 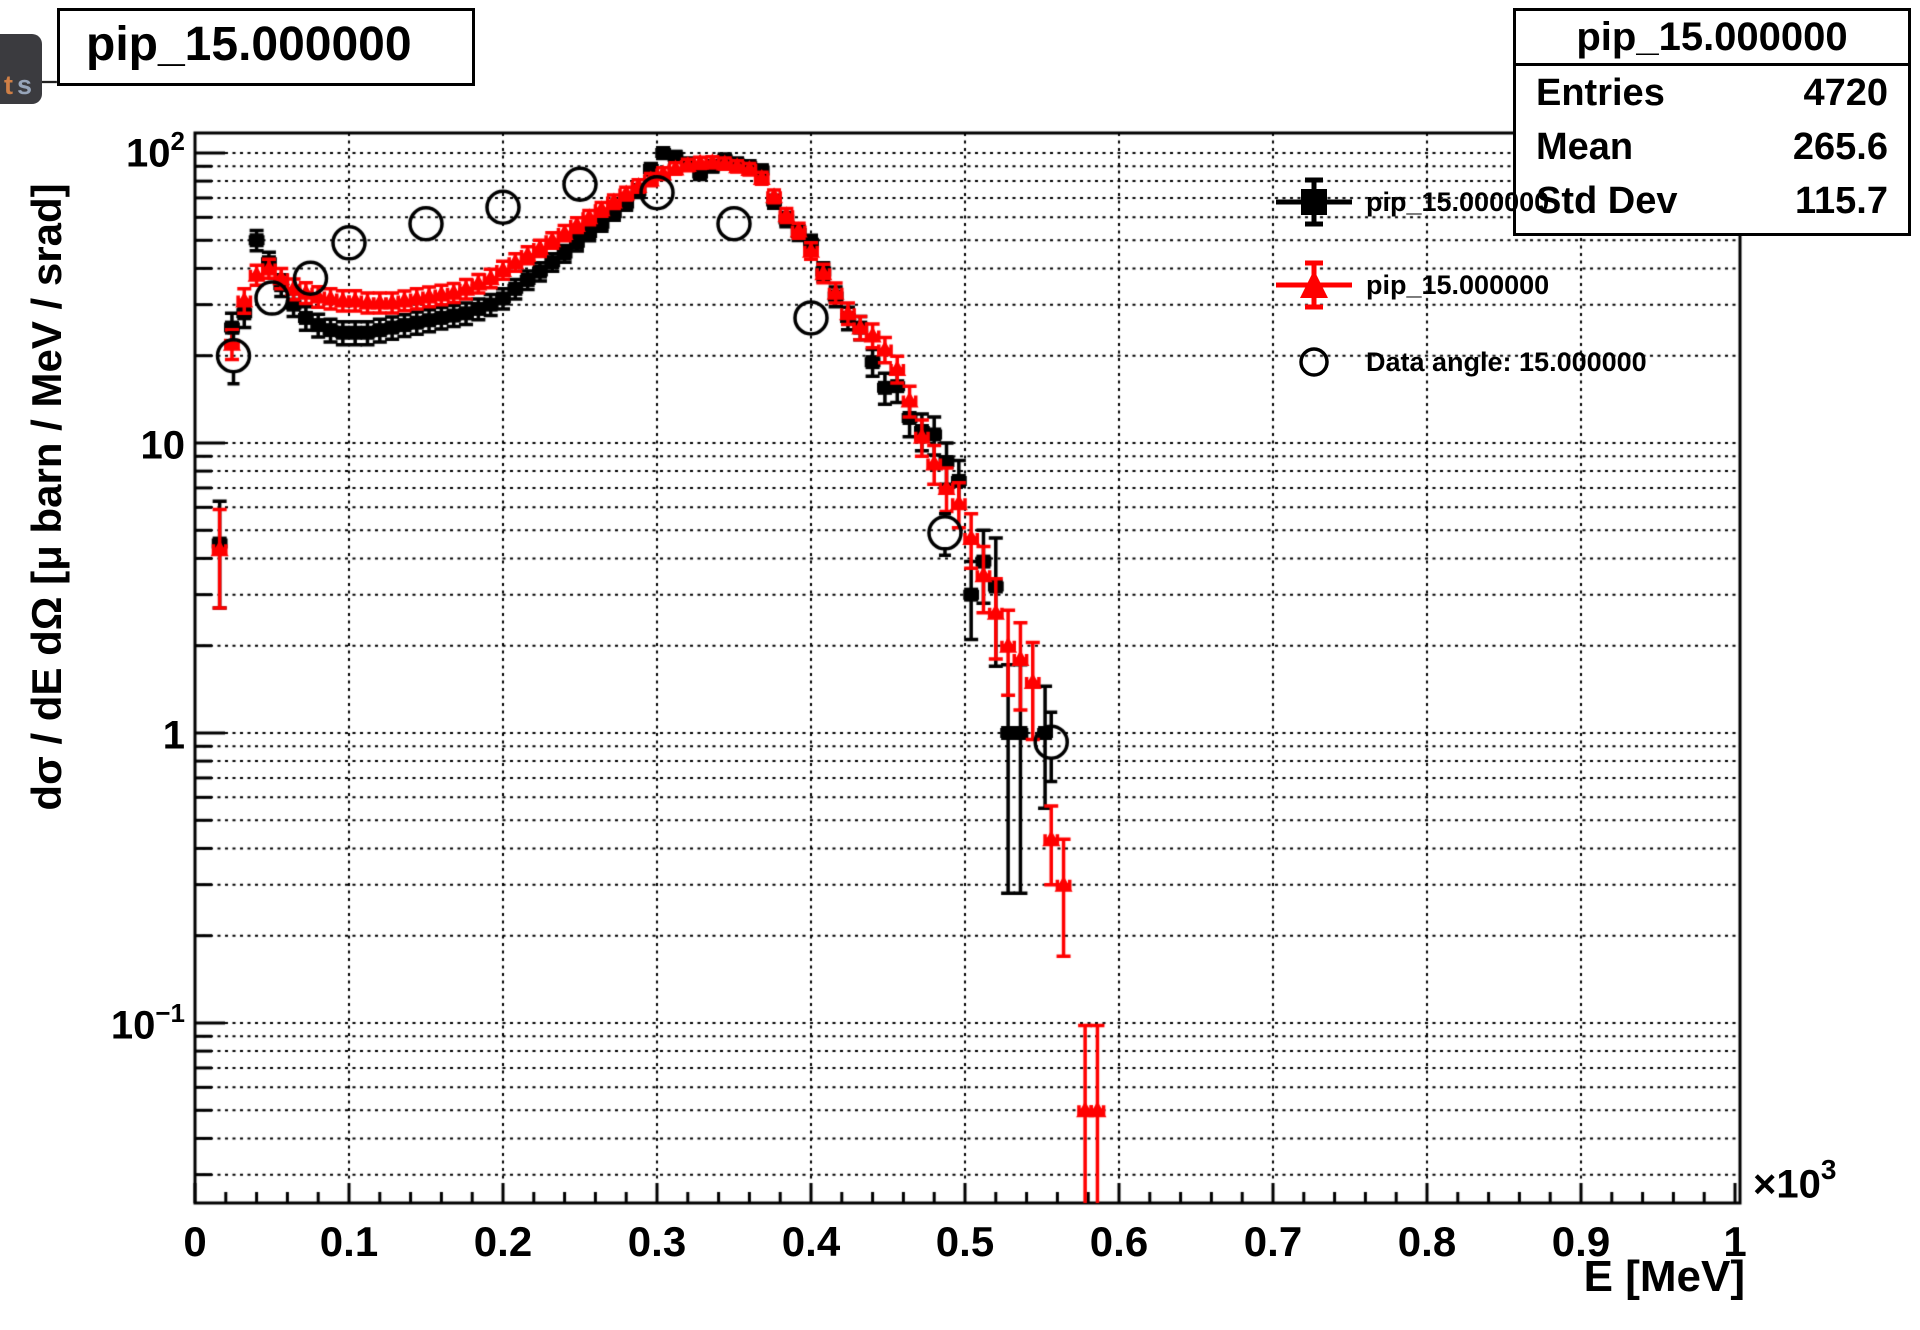 What do you see at coordinates (657, 1241) in the screenshot?
I see `x-tick-0.3: 0.3` at bounding box center [657, 1241].